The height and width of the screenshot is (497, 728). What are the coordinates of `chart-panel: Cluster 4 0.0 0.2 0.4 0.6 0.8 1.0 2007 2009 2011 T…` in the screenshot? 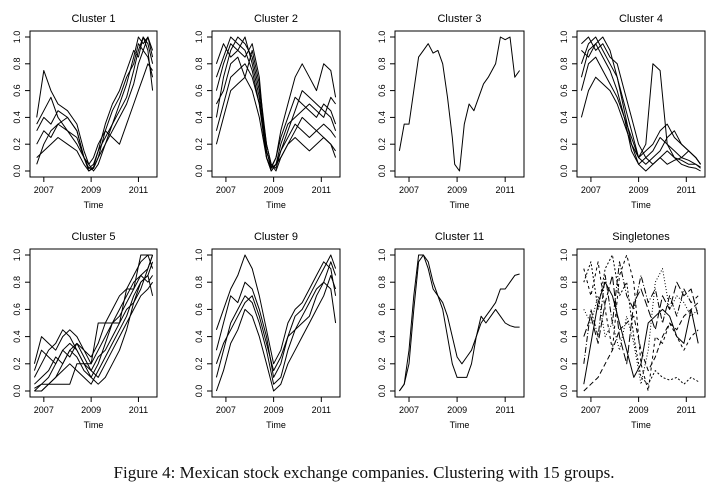 It's located at (632, 111).